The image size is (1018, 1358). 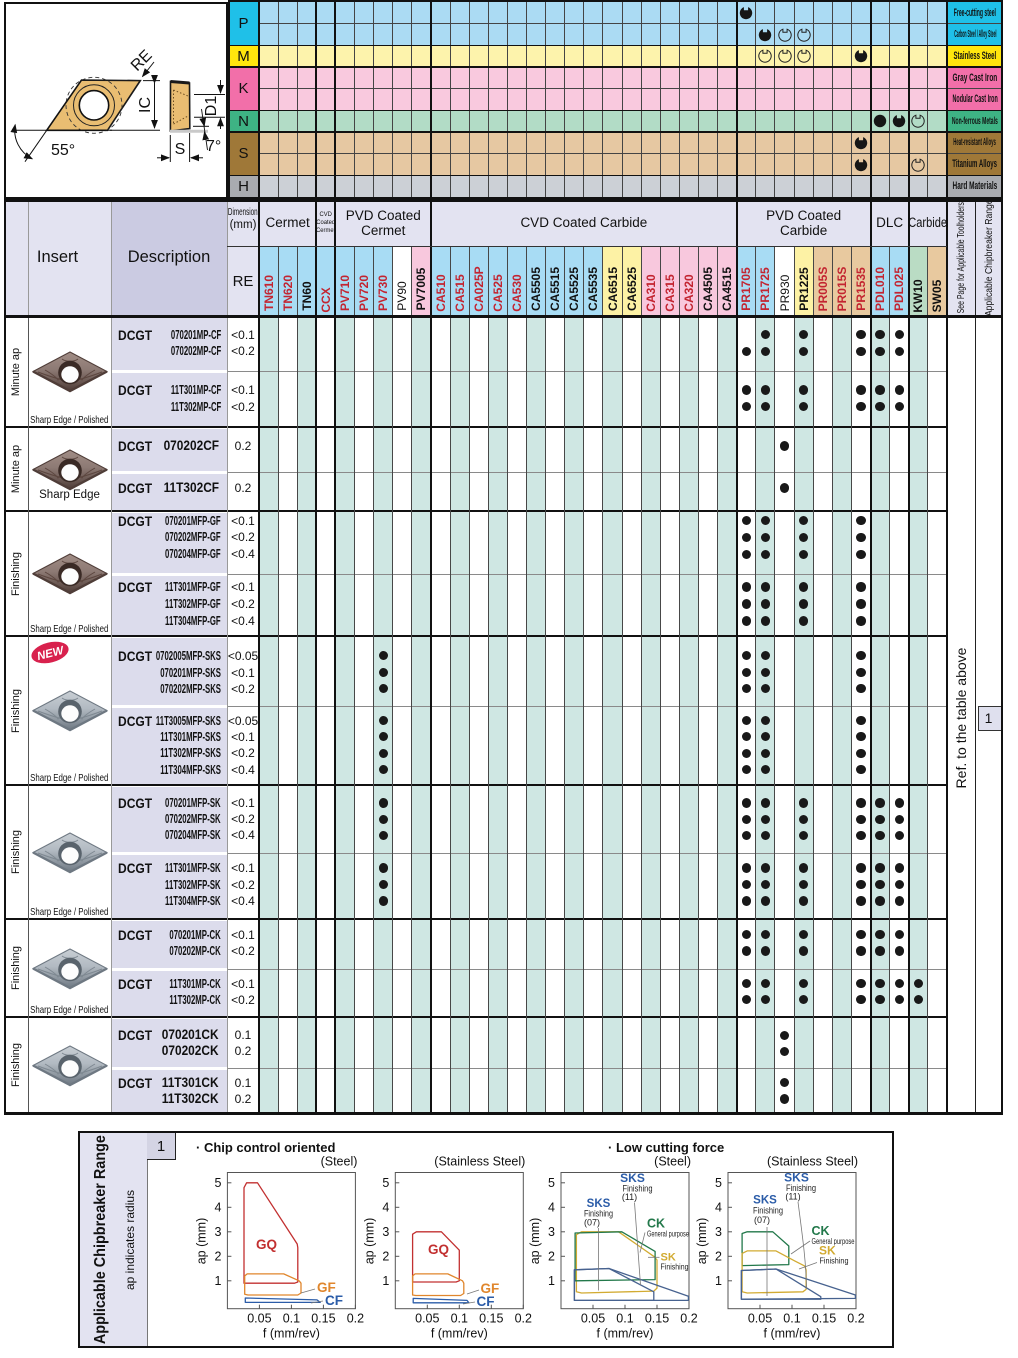 What do you see at coordinates (213, 146) in the screenshot?
I see `svg-text: 7°` at bounding box center [213, 146].